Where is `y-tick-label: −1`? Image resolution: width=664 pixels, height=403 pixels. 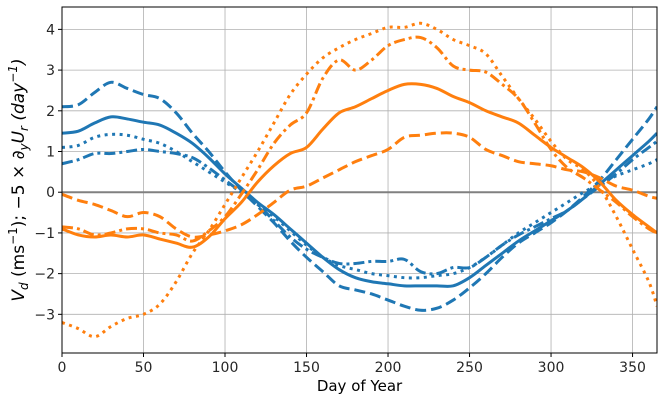
y-tick-label: −1 is located at coordinates (44, 234).